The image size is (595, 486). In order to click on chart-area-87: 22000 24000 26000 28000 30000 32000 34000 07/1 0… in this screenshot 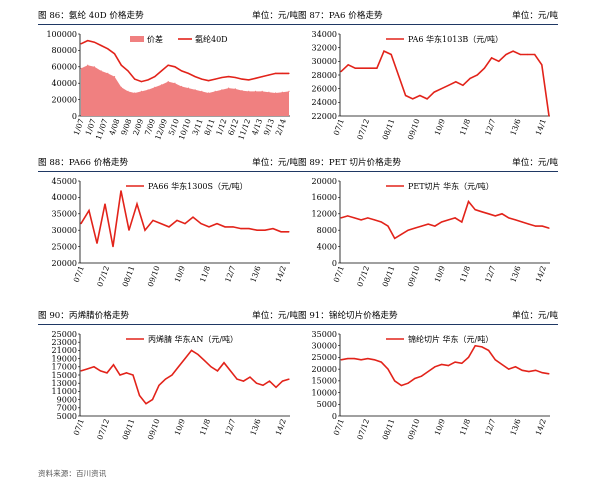, I will do `click(428, 92)`.